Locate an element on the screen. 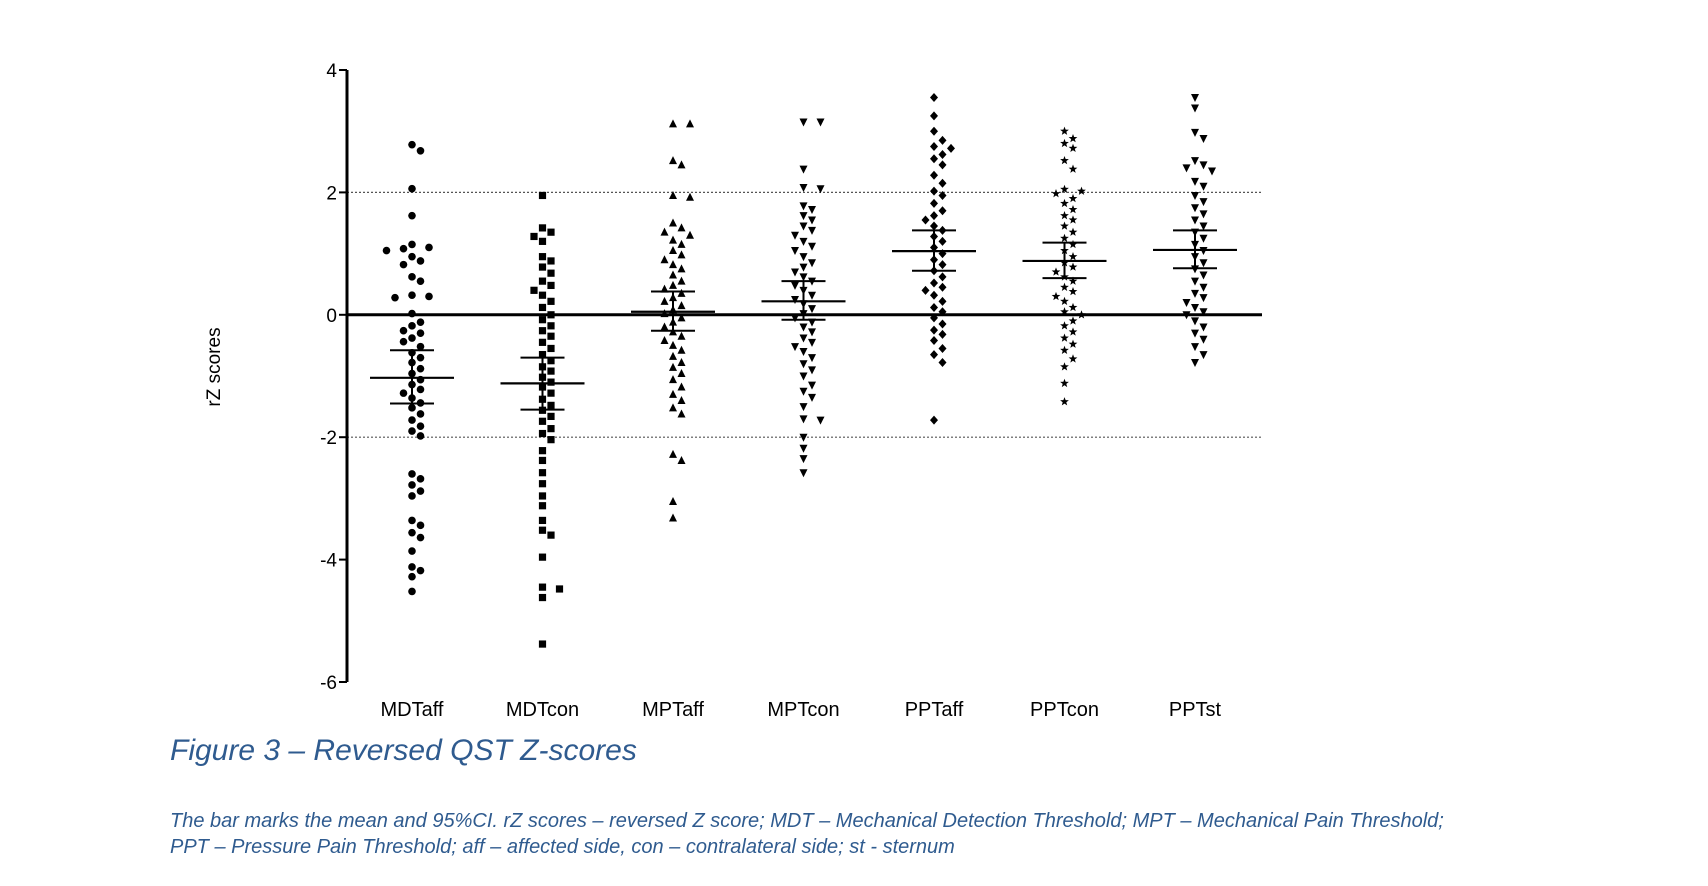 This screenshot has width=1708, height=886. y-tick-label: 4 is located at coordinates (331, 71).